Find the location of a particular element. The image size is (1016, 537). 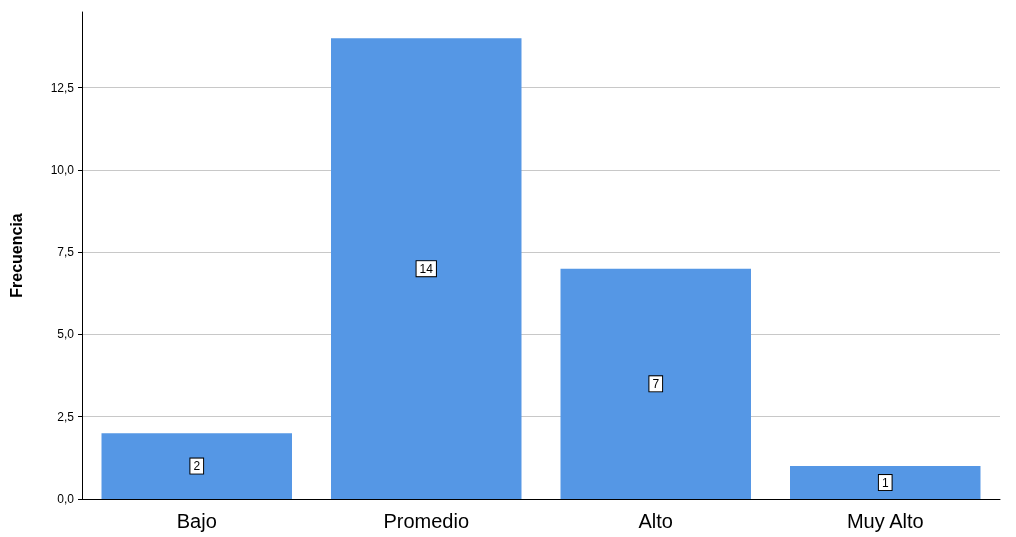

x-tick-label: Promedio is located at coordinates (426, 521).